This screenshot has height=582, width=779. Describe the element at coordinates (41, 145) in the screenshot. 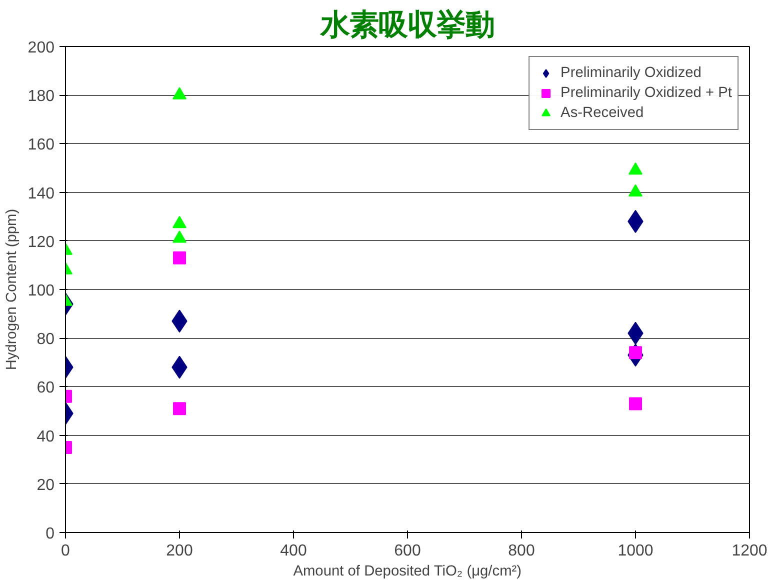

I see `y-tick-label: 160` at that location.